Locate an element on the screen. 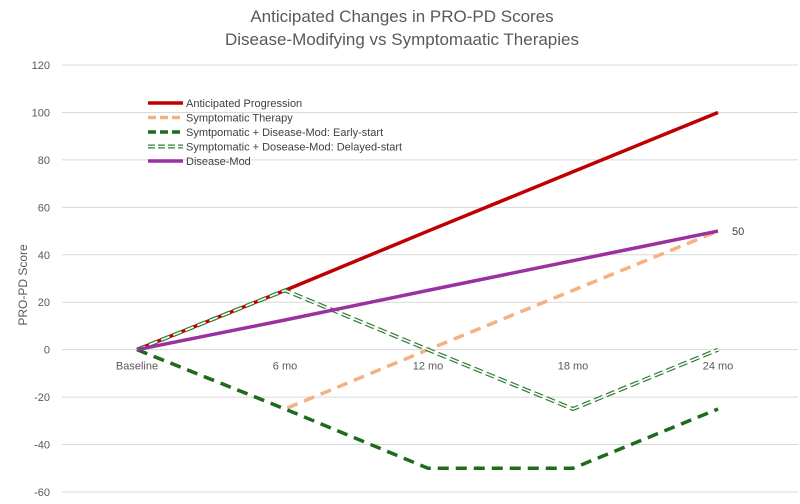 Image resolution: width=800 pixels, height=504 pixels. y-tick-label: -20 is located at coordinates (42, 398).